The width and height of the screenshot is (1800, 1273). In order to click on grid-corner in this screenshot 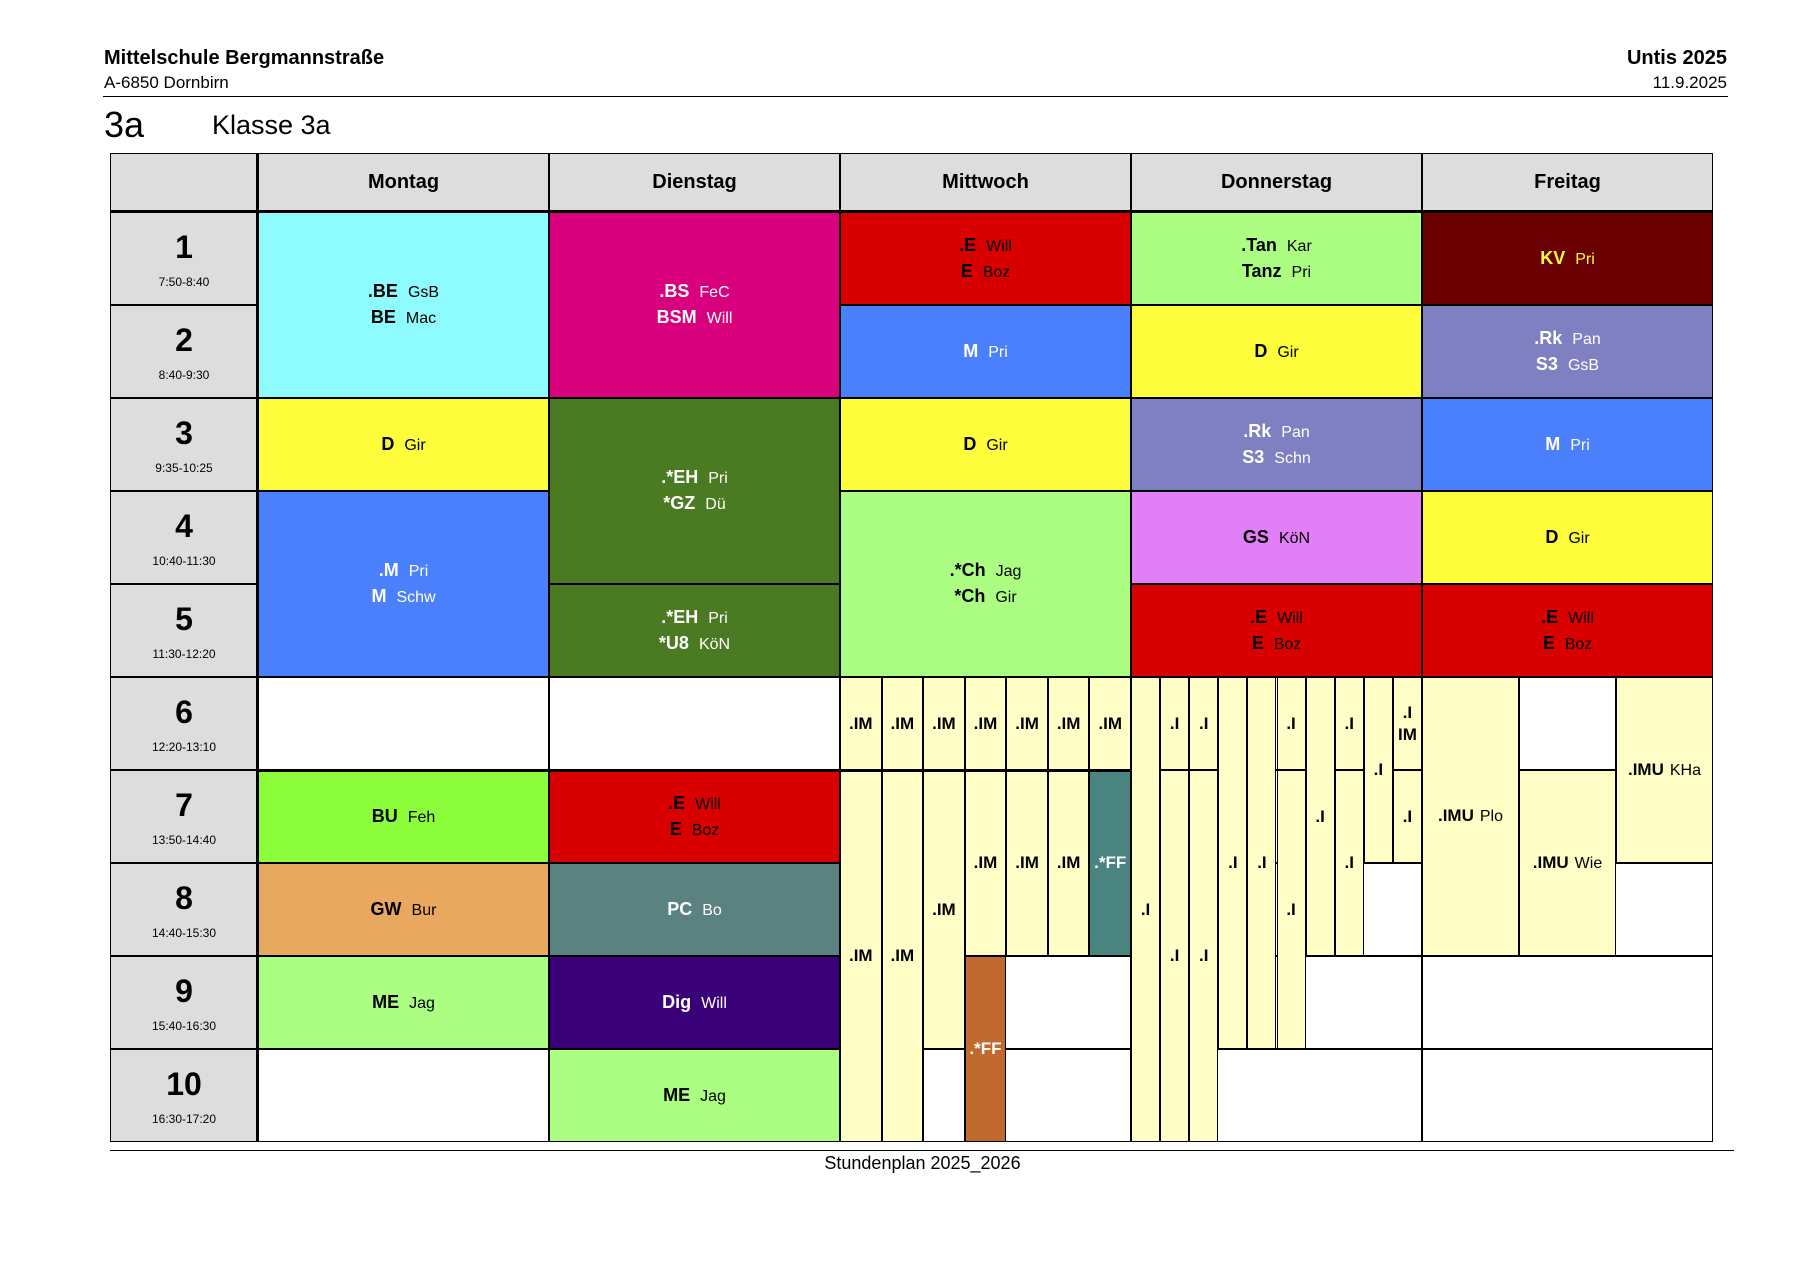, I will do `click(184, 182)`.